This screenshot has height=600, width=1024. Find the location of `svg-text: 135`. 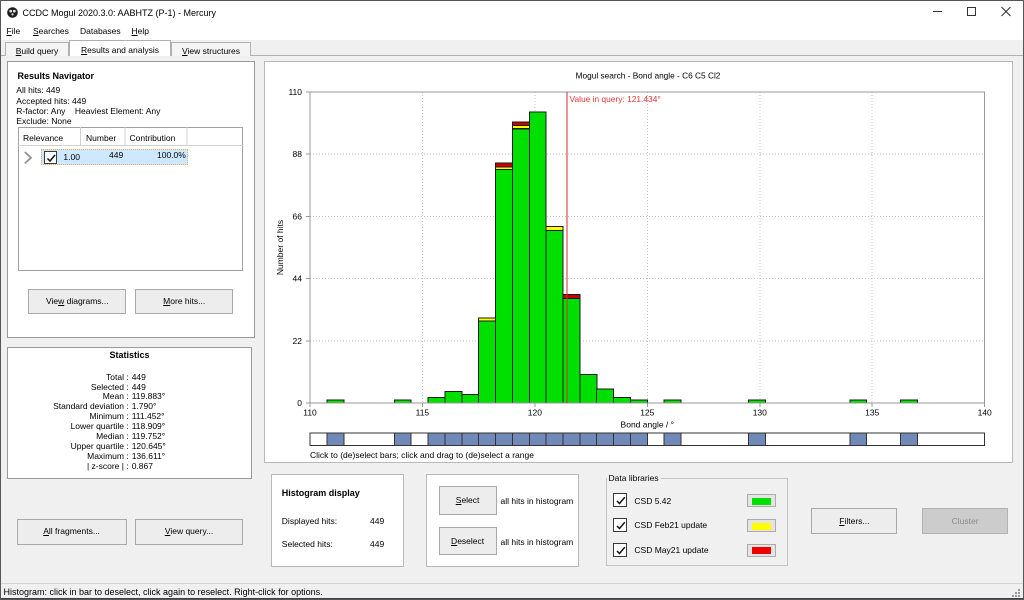

svg-text: 135 is located at coordinates (872, 413).